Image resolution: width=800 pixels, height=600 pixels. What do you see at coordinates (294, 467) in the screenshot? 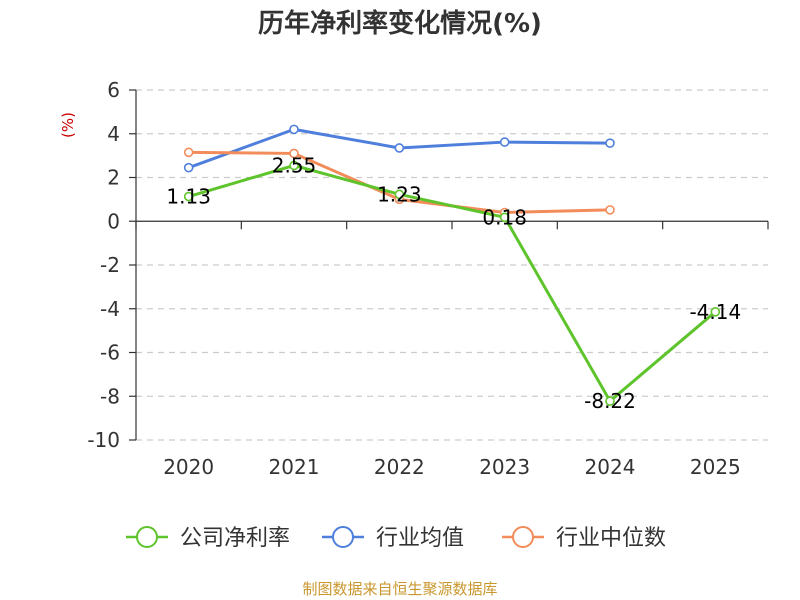
I see `x-tick-label: 2021` at bounding box center [294, 467].